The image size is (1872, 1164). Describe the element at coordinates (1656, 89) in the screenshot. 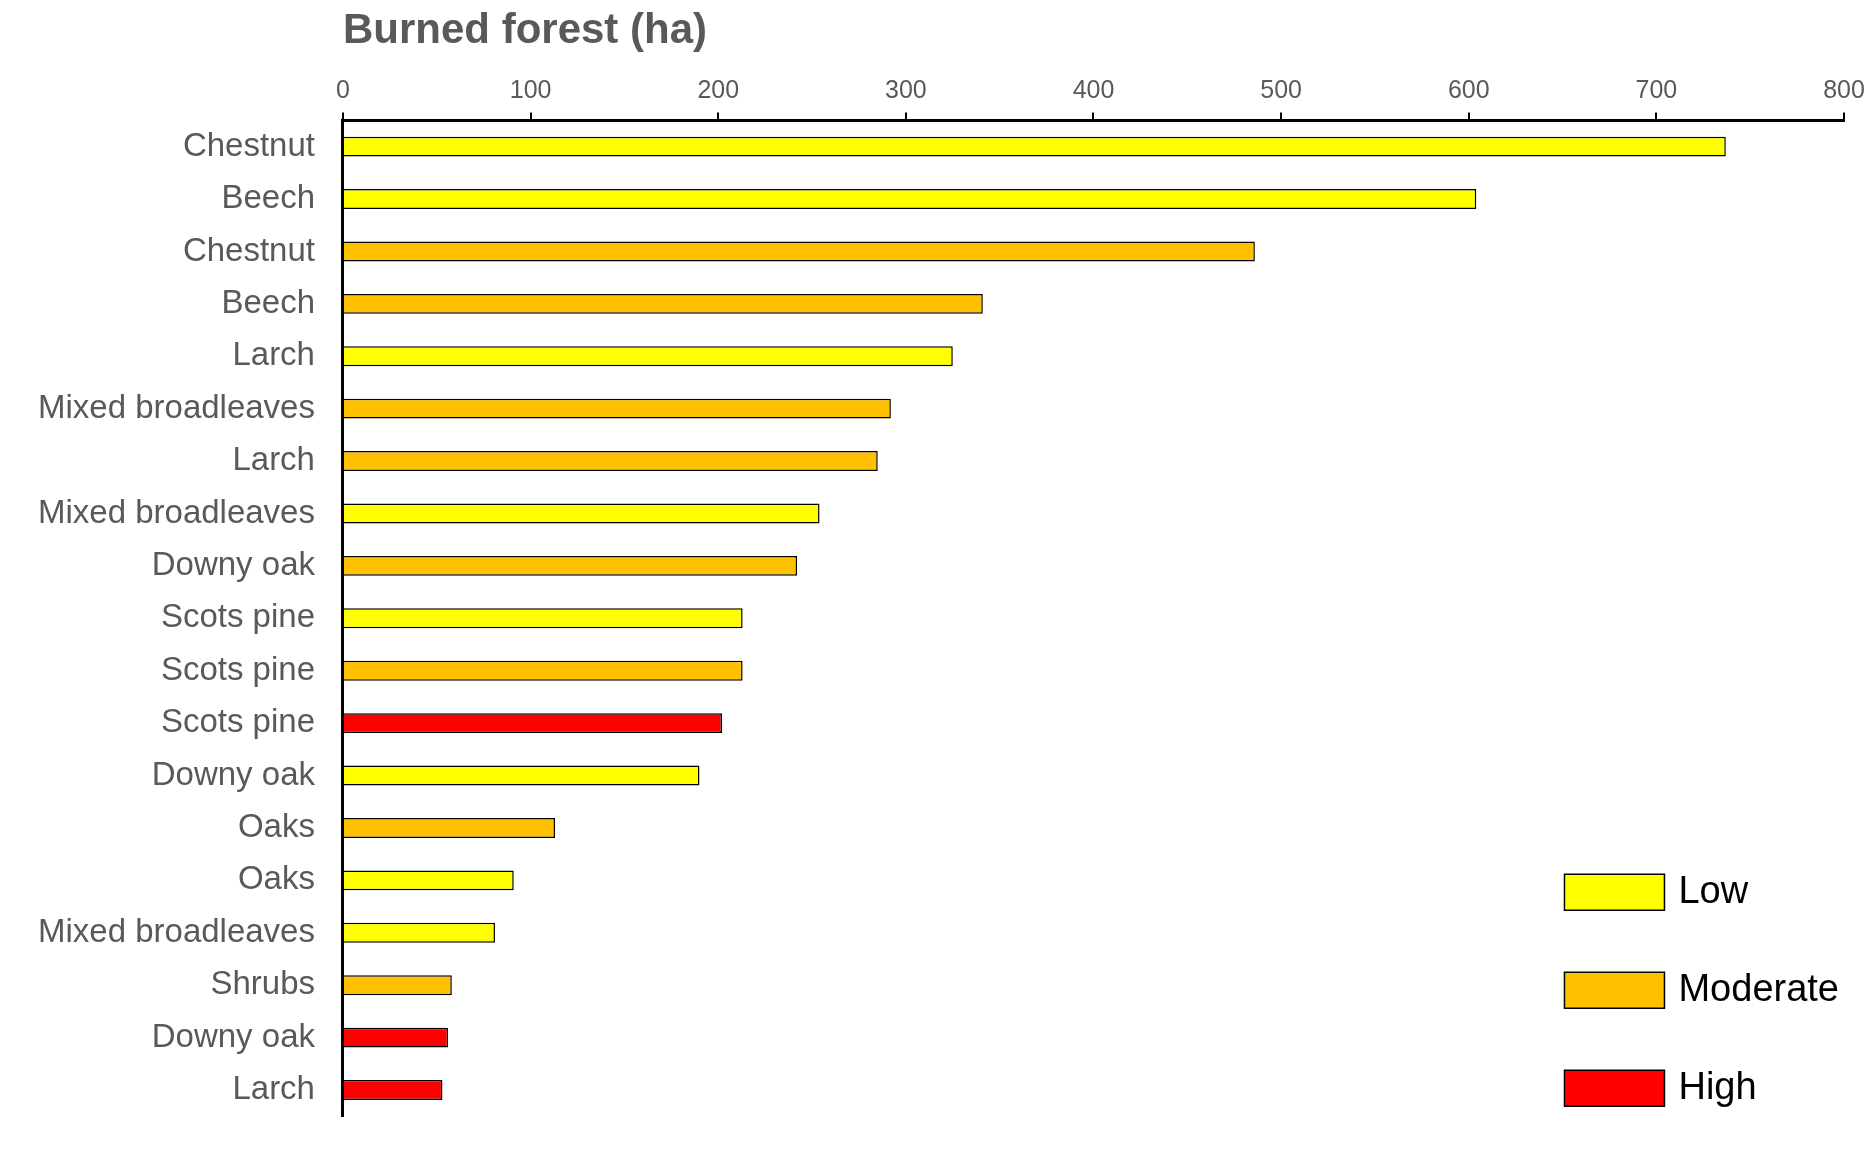

I see `x-tick-label: 700` at that location.